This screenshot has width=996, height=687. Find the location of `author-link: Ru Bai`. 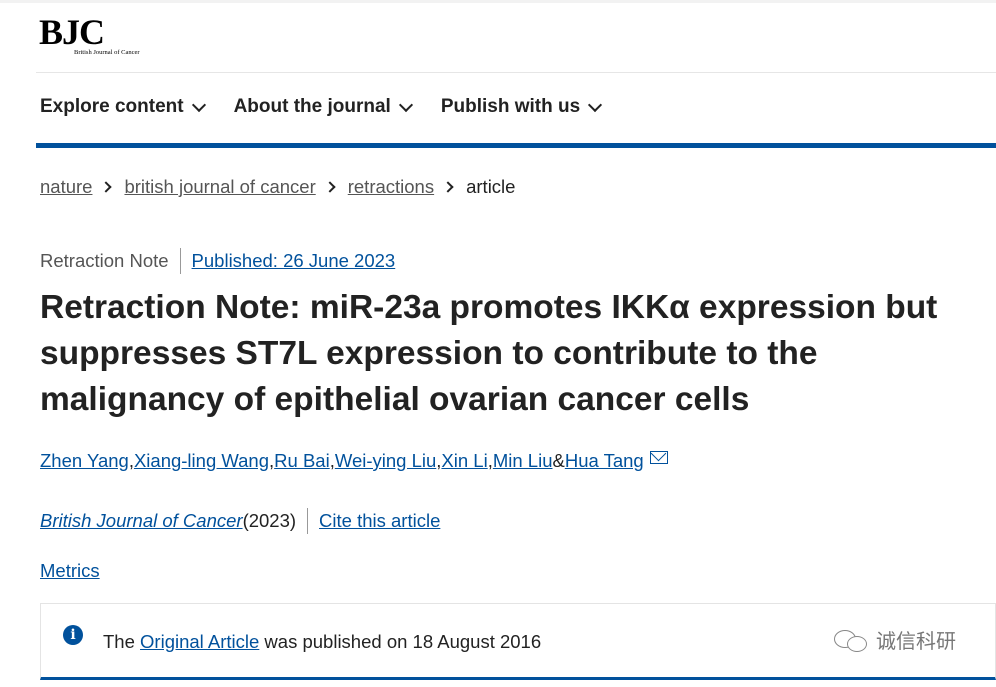

author-link: Ru Bai is located at coordinates (302, 460).